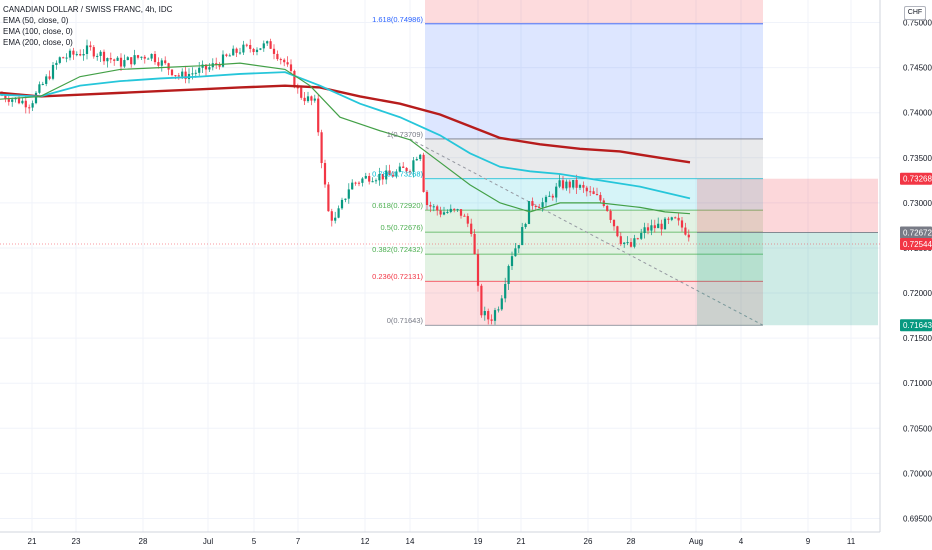 The height and width of the screenshot is (550, 932). Describe the element at coordinates (851, 541) in the screenshot. I see `date-tick-label: 11` at that location.